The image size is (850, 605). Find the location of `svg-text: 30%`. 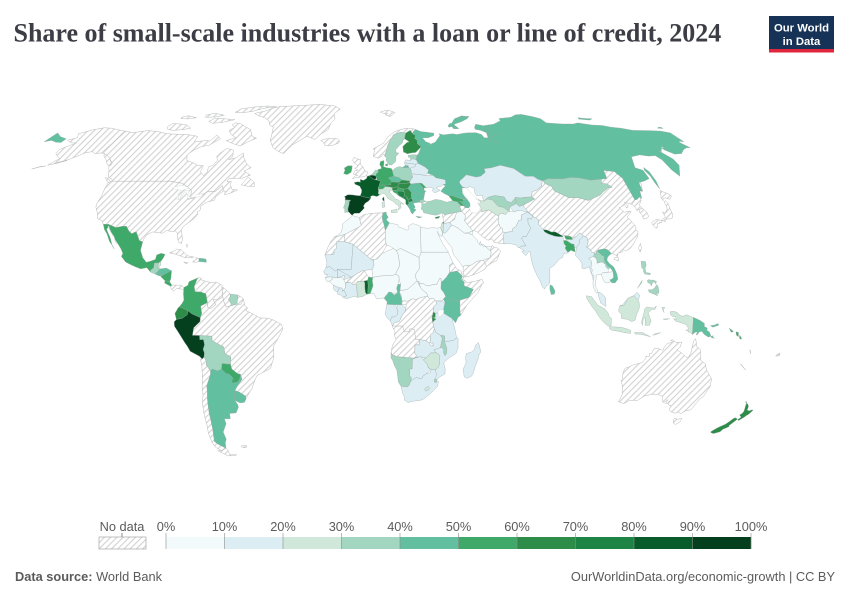

svg-text: 30% is located at coordinates (342, 526).